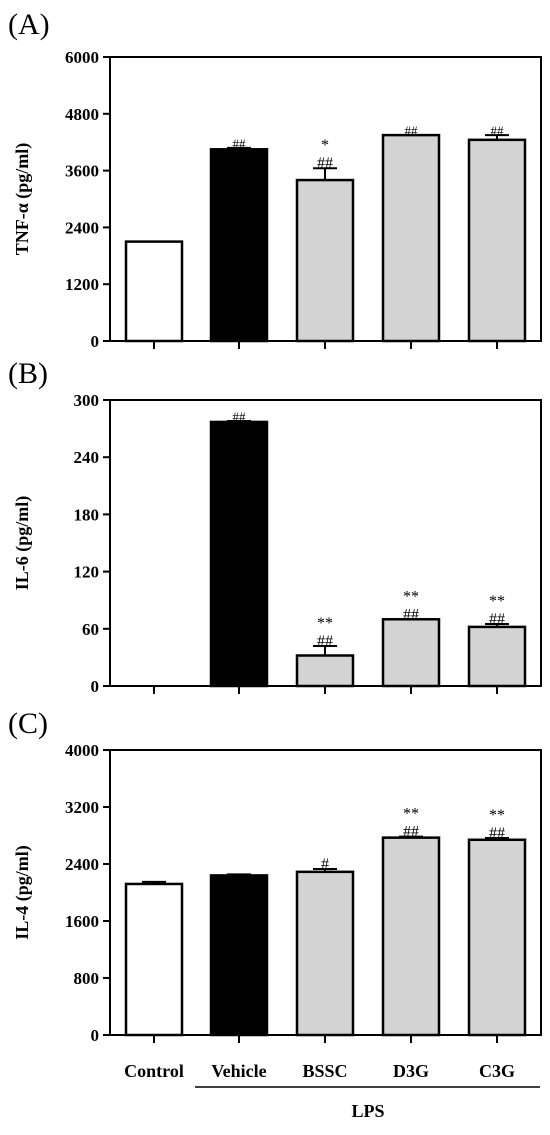 This screenshot has height=1135, width=550. I want to click on x-tick-label: Control, so click(154, 1071).